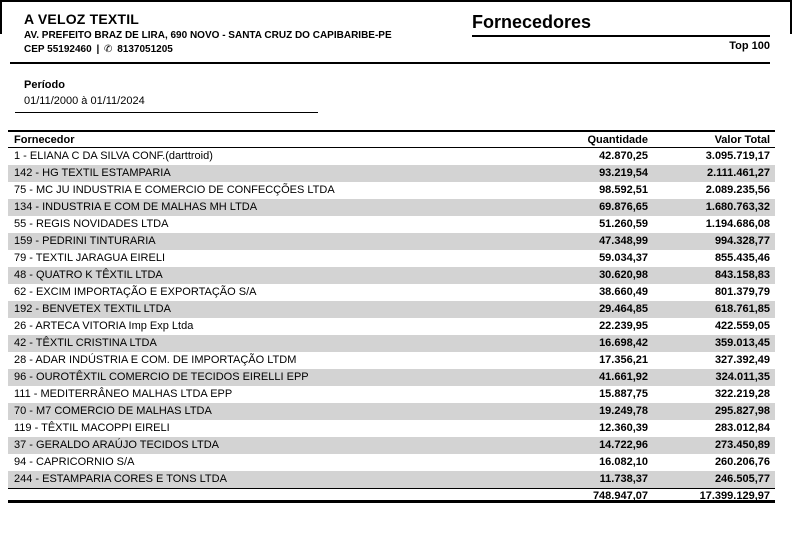 The width and height of the screenshot is (792, 539). Describe the element at coordinates (92, 173) in the screenshot. I see `supplier-name-cell: 142 - HG TEXTIL ESTAMPARIA` at that location.